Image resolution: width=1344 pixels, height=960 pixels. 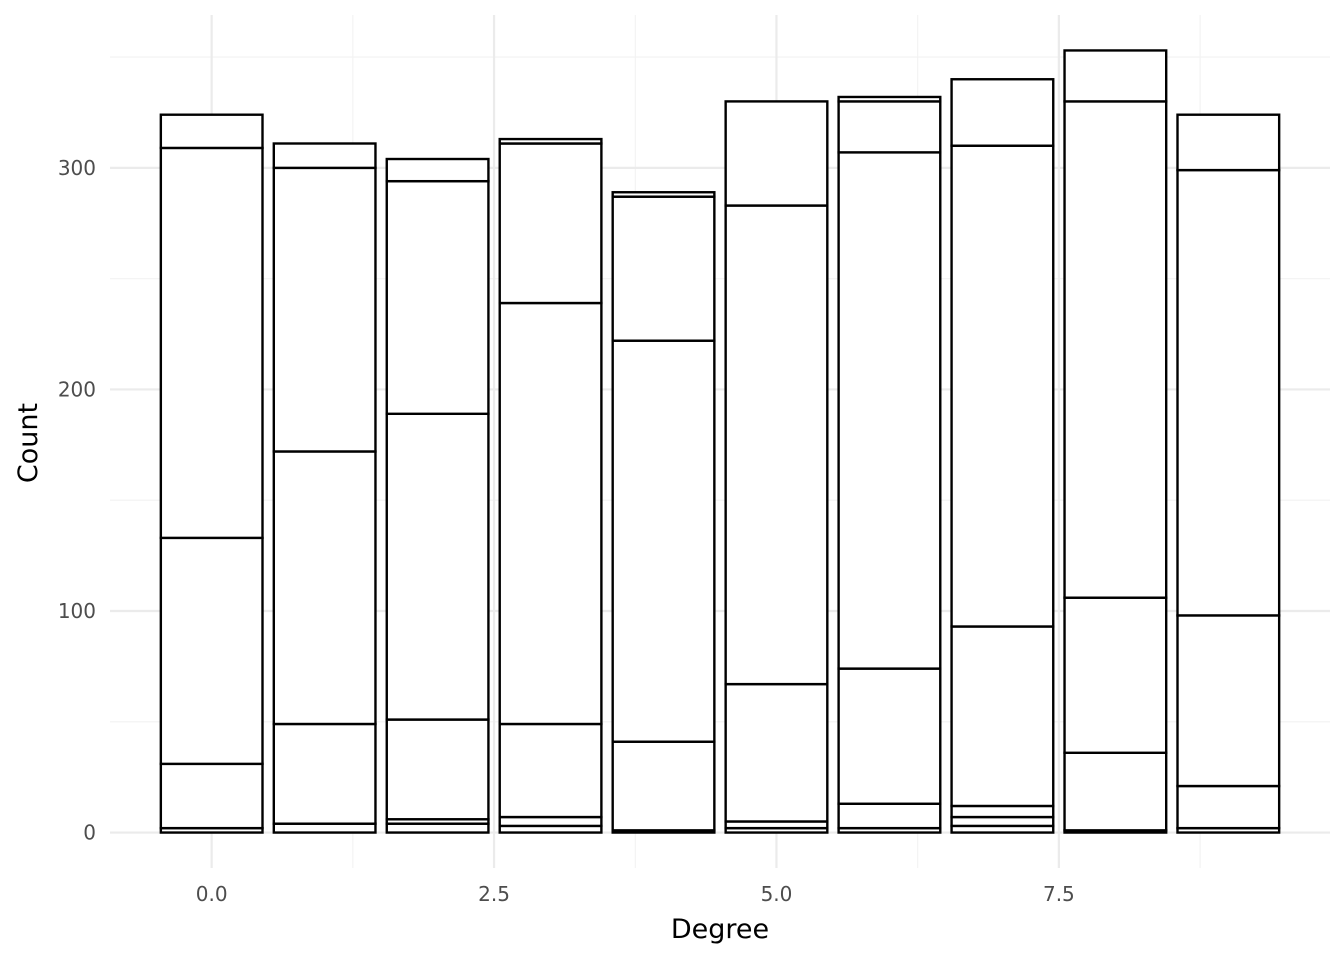 I want to click on x-tick-label: 2.5, so click(x=494, y=894).